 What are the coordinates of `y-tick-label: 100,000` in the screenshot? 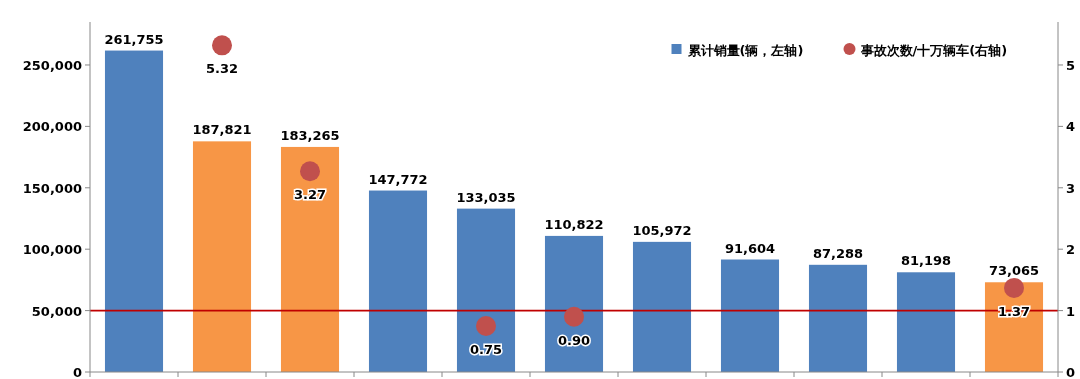 It's located at (52, 250).